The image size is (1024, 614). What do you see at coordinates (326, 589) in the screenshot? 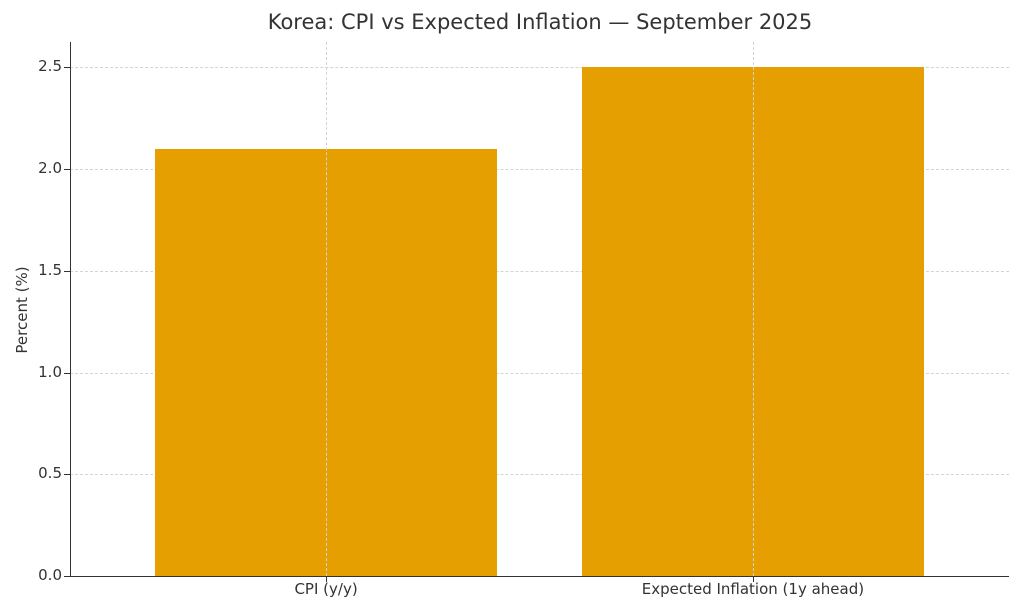
I see `x-tick-label: CPI (y/y)` at bounding box center [326, 589].